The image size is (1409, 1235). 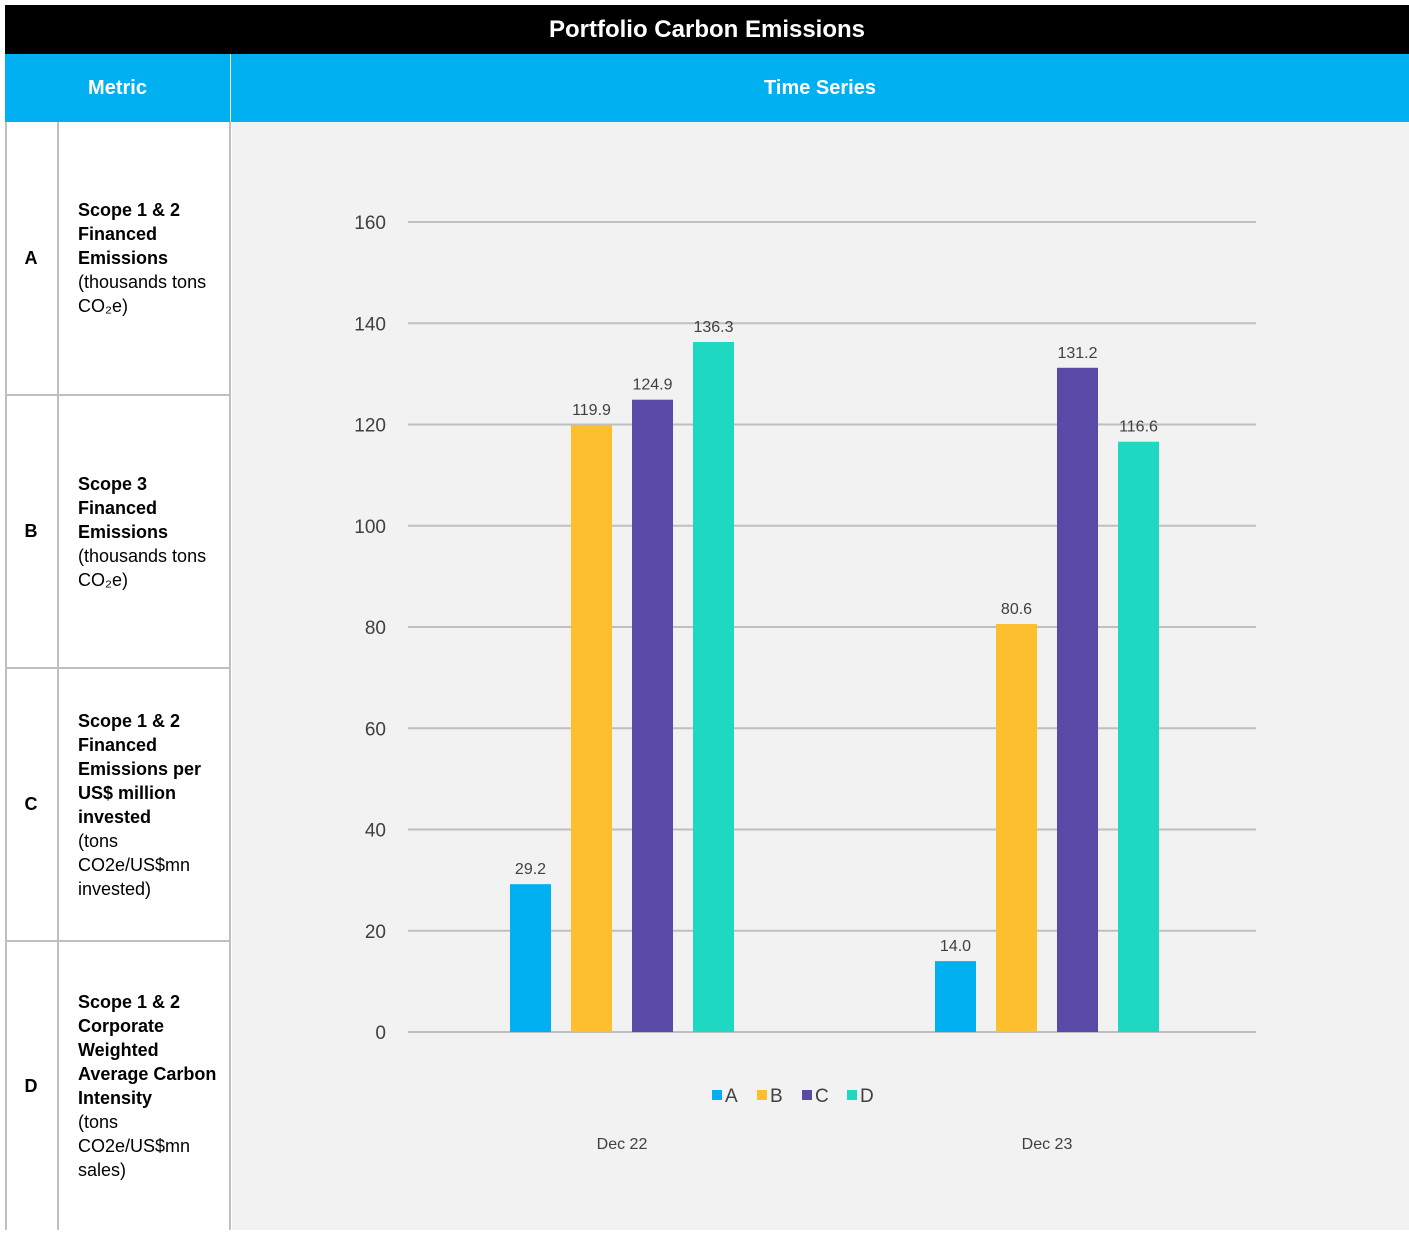 What do you see at coordinates (955, 946) in the screenshot?
I see `data-label: 14.0` at bounding box center [955, 946].